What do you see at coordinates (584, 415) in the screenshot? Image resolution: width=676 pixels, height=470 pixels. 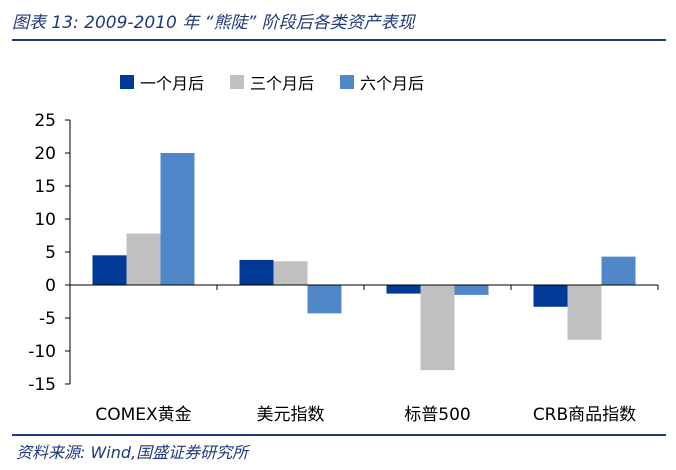 I see `x-tick-label: CRB商品指数` at bounding box center [584, 415].